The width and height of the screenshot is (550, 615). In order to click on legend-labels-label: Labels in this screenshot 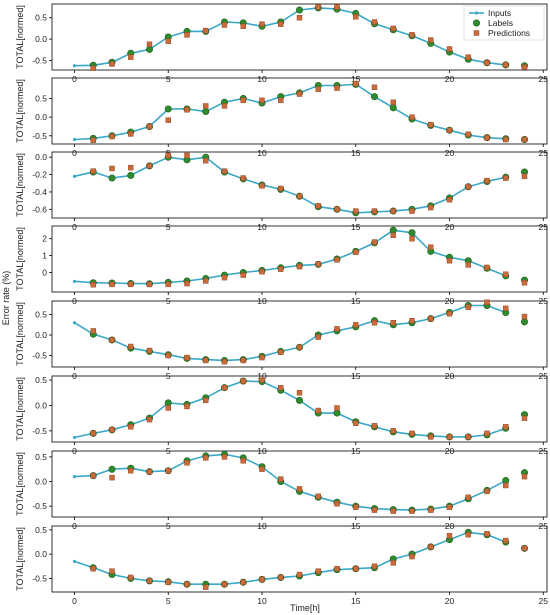, I will do `click(500, 23)`.